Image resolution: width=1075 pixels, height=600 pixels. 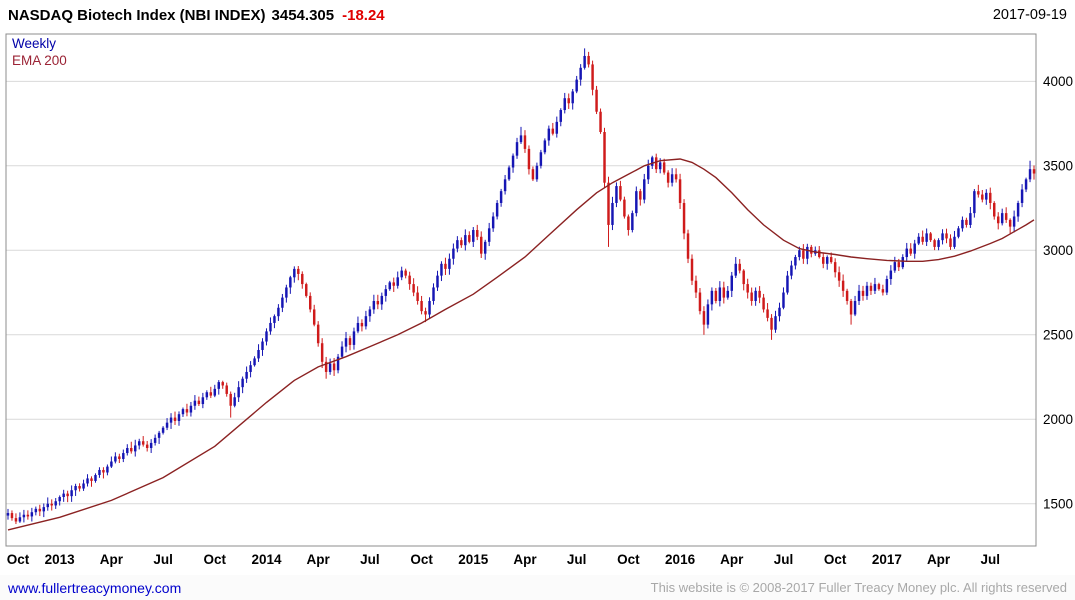 What do you see at coordinates (473, 559) in the screenshot?
I see `svg-text: 2015` at bounding box center [473, 559].